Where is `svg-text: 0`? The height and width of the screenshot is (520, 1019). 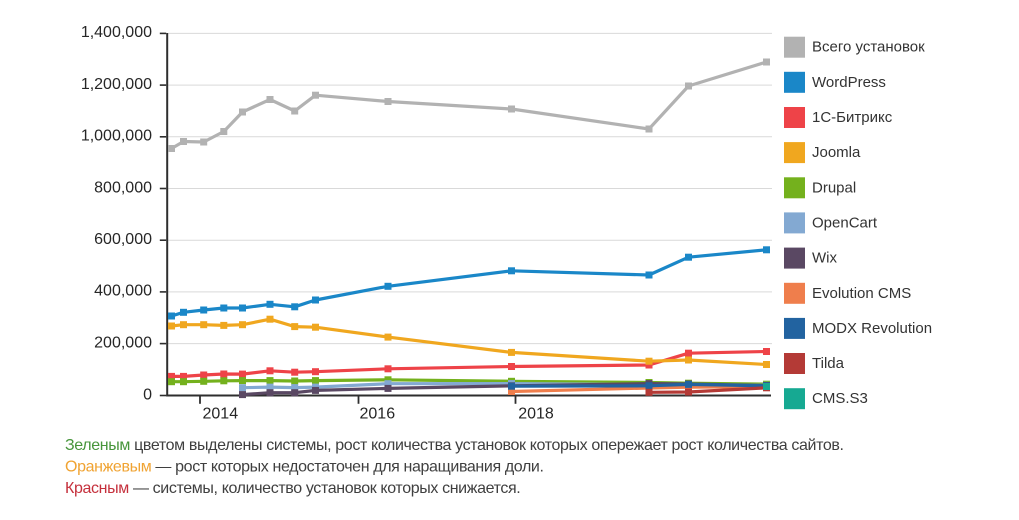 svg-text: 0 is located at coordinates (147, 394).